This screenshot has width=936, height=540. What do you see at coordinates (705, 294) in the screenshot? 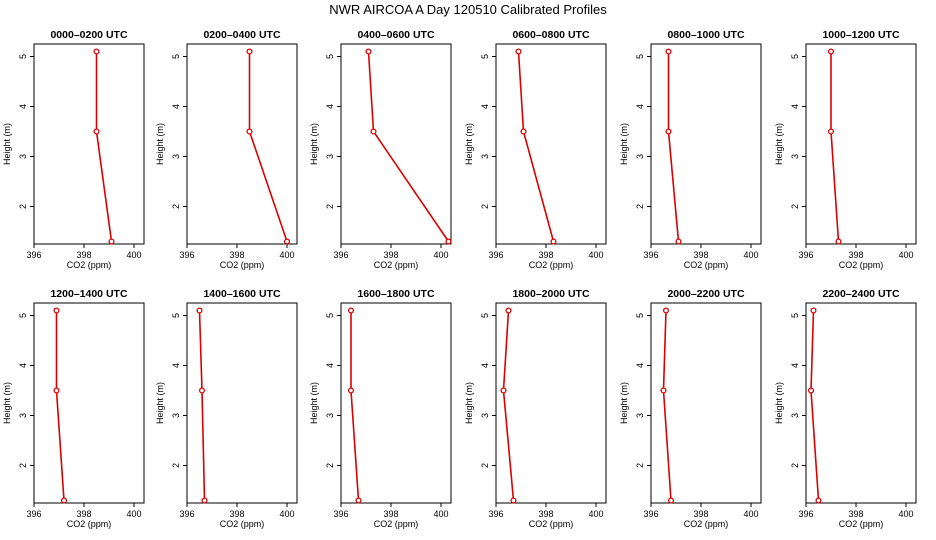
I see `panel-title: 2000–2200 UTC` at bounding box center [705, 294].